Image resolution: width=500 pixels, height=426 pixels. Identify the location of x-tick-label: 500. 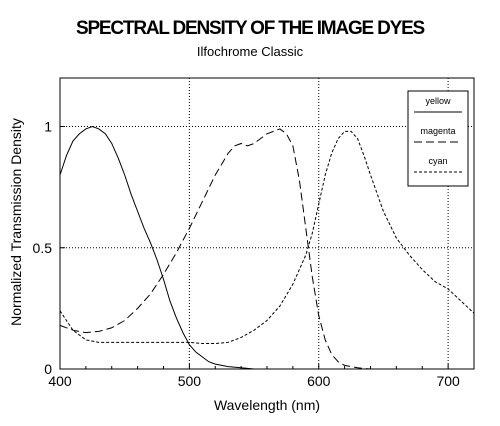
(190, 381).